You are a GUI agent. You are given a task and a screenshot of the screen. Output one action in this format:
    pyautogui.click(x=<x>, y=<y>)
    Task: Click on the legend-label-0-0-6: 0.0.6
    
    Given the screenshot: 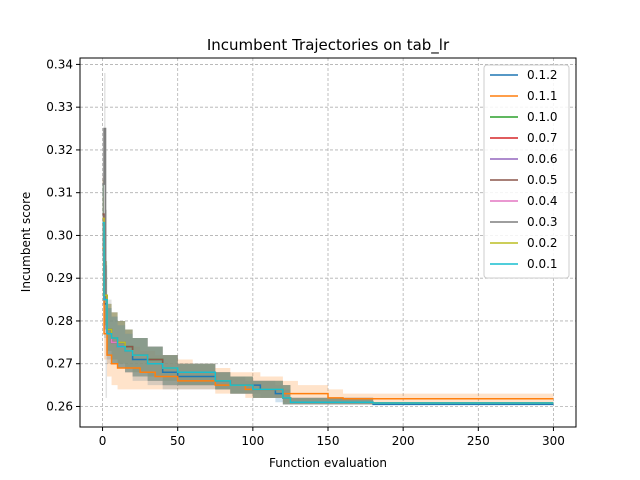 What is the action you would take?
    pyautogui.click(x=542, y=159)
    